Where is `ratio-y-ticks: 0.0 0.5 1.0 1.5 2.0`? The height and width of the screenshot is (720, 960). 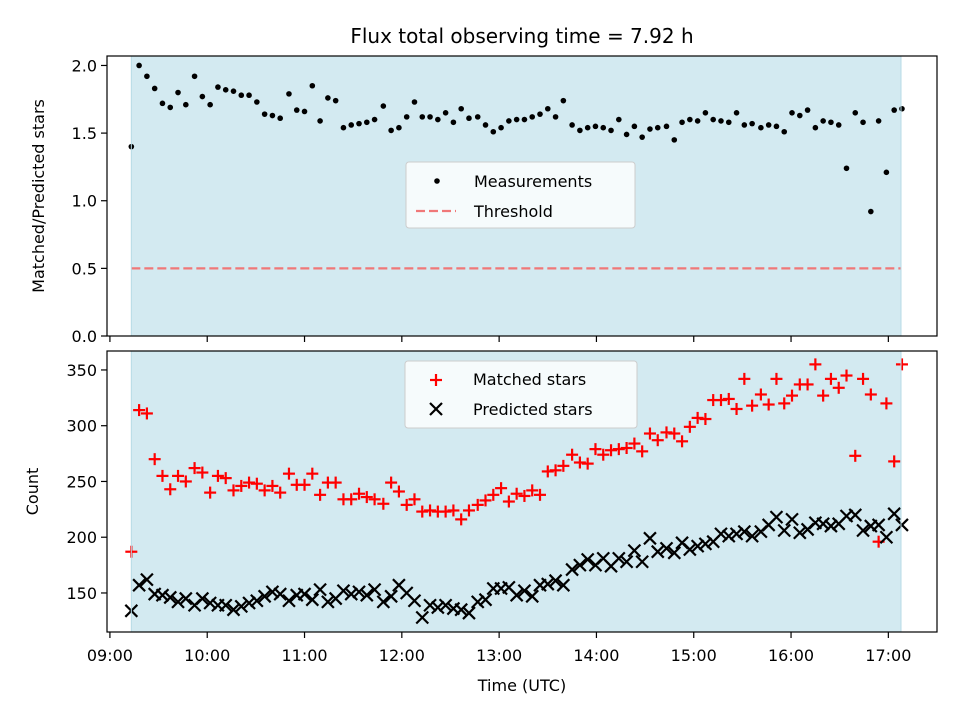 ratio-y-ticks: 0.0 0.5 1.0 1.5 2.0 is located at coordinates (89, 201).